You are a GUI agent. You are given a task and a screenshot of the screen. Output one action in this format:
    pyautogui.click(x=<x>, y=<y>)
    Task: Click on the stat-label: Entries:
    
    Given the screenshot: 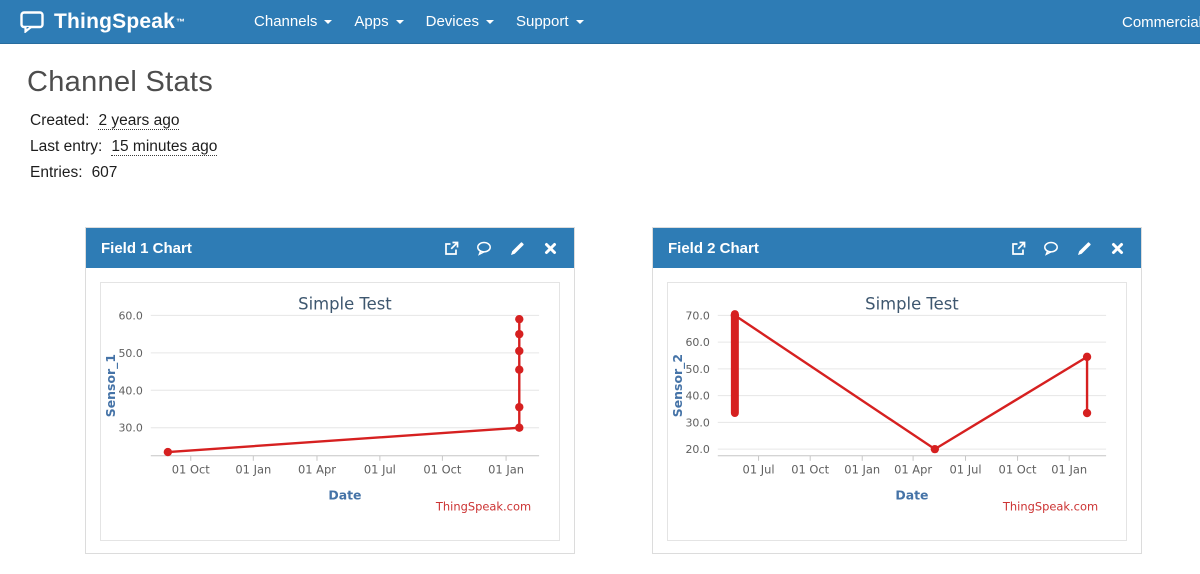 What is the action you would take?
    pyautogui.click(x=56, y=172)
    